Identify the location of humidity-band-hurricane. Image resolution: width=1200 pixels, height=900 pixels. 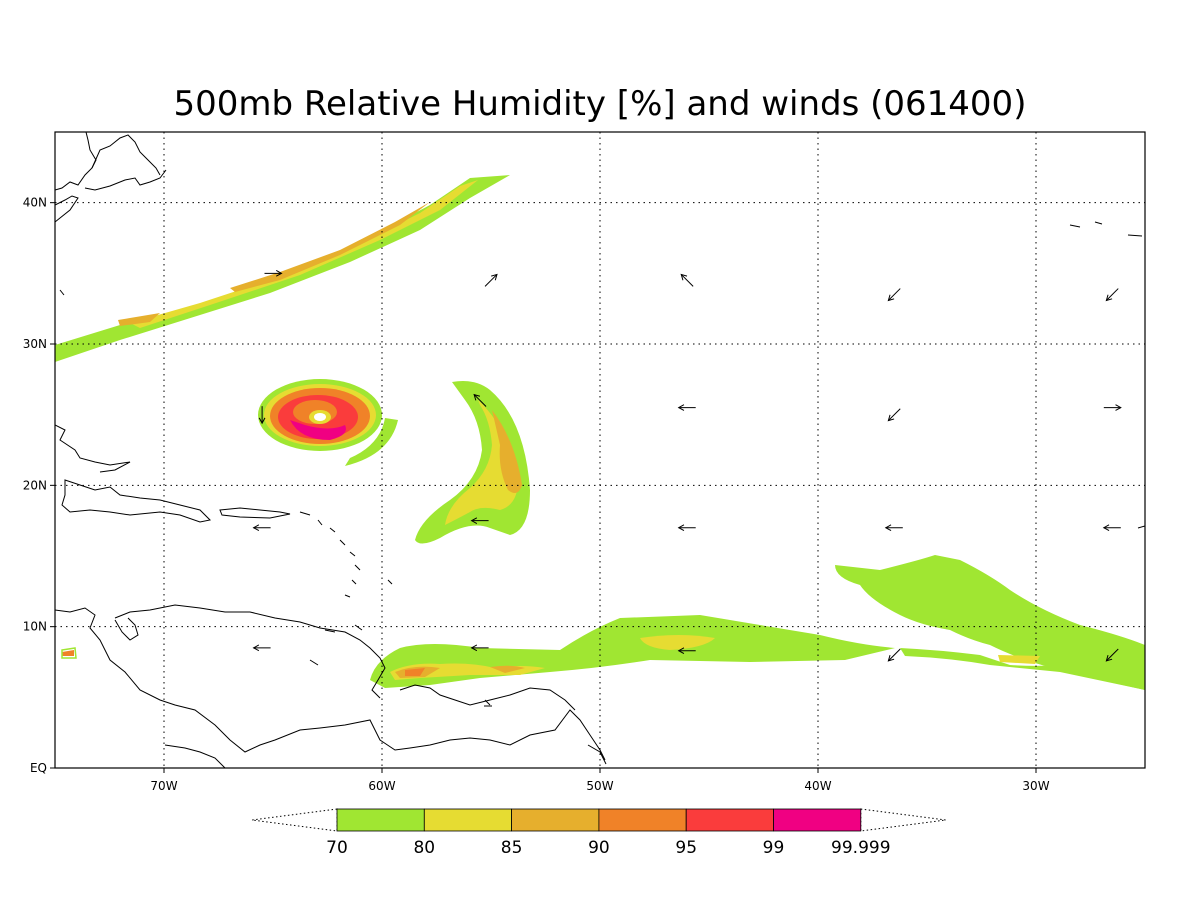
(328, 422).